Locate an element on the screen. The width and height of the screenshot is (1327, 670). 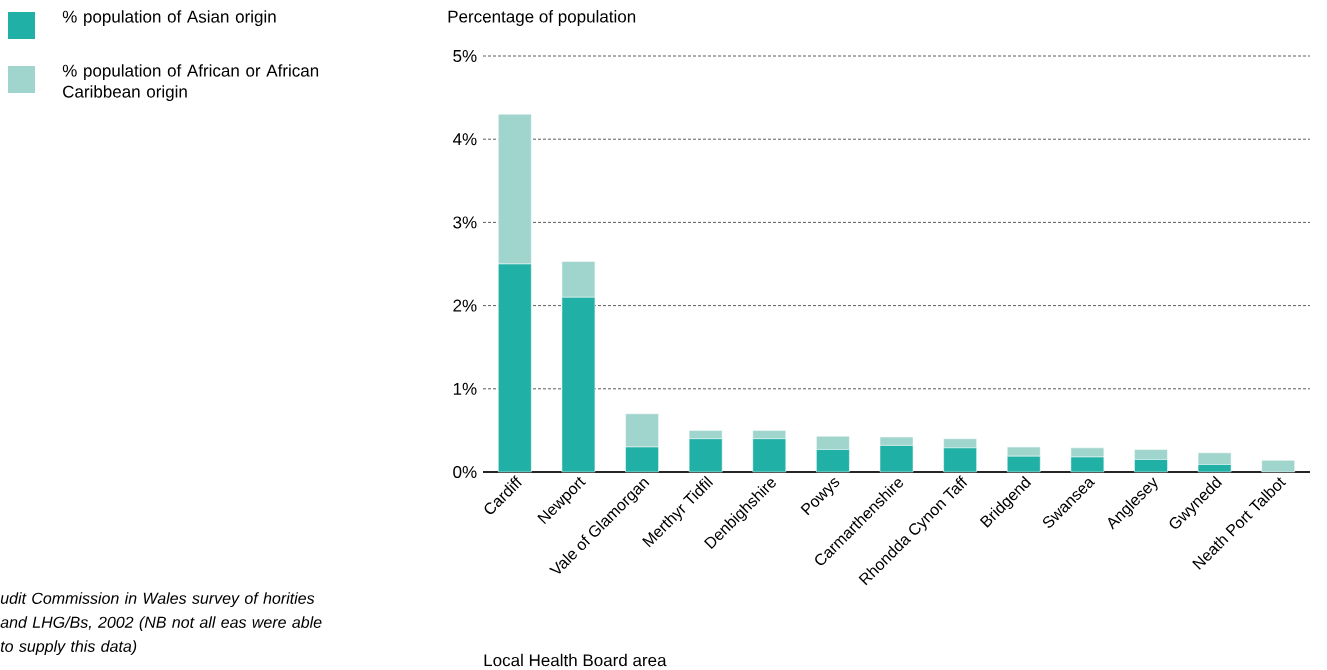
y-tick-label: 2% is located at coordinates (465, 305).